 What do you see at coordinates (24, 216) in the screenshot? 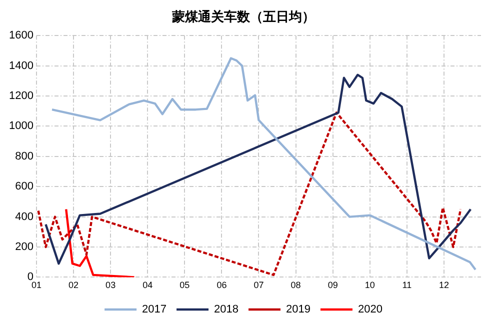
I see `y-tick-label: 400` at bounding box center [24, 216].